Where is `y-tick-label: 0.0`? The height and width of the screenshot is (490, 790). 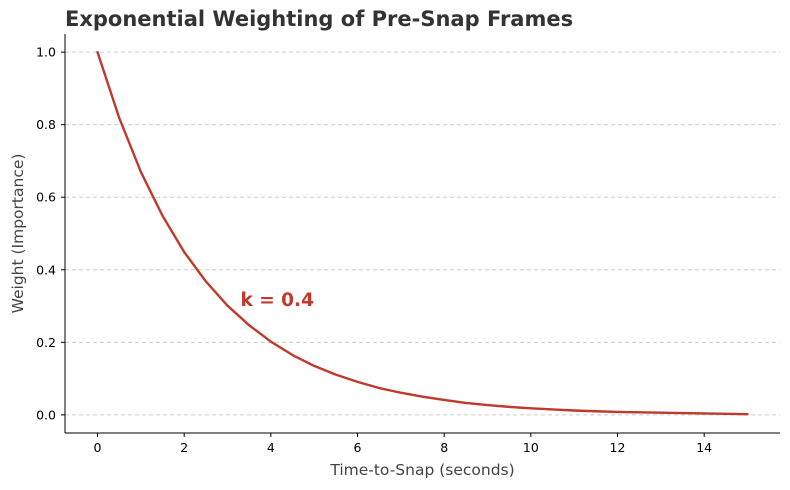
y-tick-label: 0.0 is located at coordinates (46, 414).